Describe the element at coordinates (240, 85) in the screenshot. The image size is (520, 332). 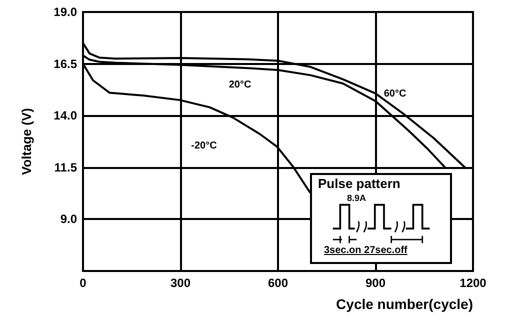
I see `annotation: 20°C` at that location.